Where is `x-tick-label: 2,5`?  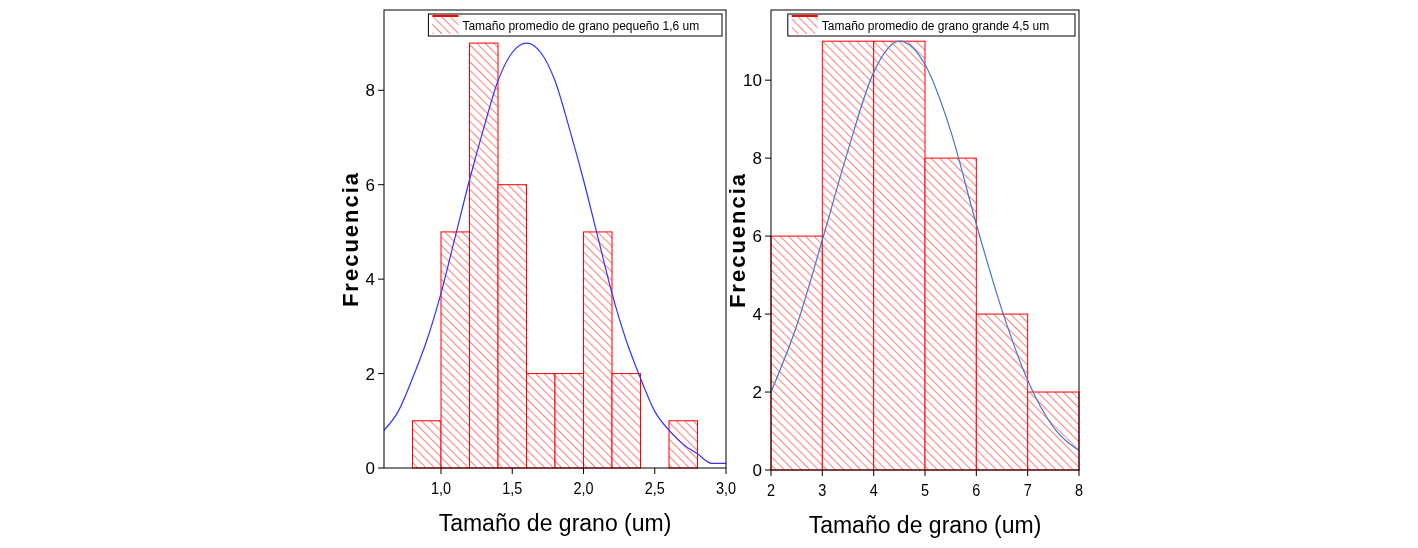 x-tick-label: 2,5 is located at coordinates (654, 488).